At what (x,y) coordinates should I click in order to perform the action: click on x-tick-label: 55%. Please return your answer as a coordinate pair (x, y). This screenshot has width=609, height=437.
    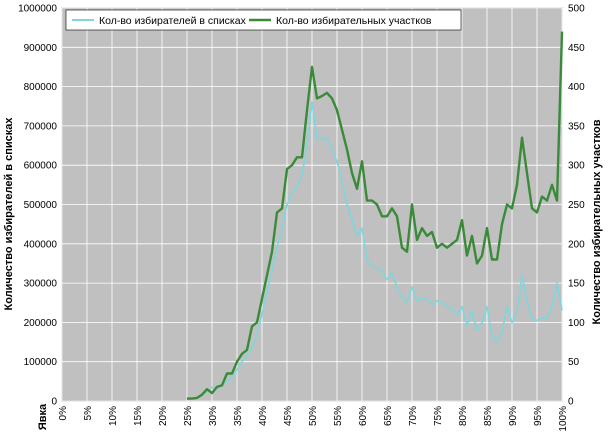
    Looking at the image, I should click on (338, 416).